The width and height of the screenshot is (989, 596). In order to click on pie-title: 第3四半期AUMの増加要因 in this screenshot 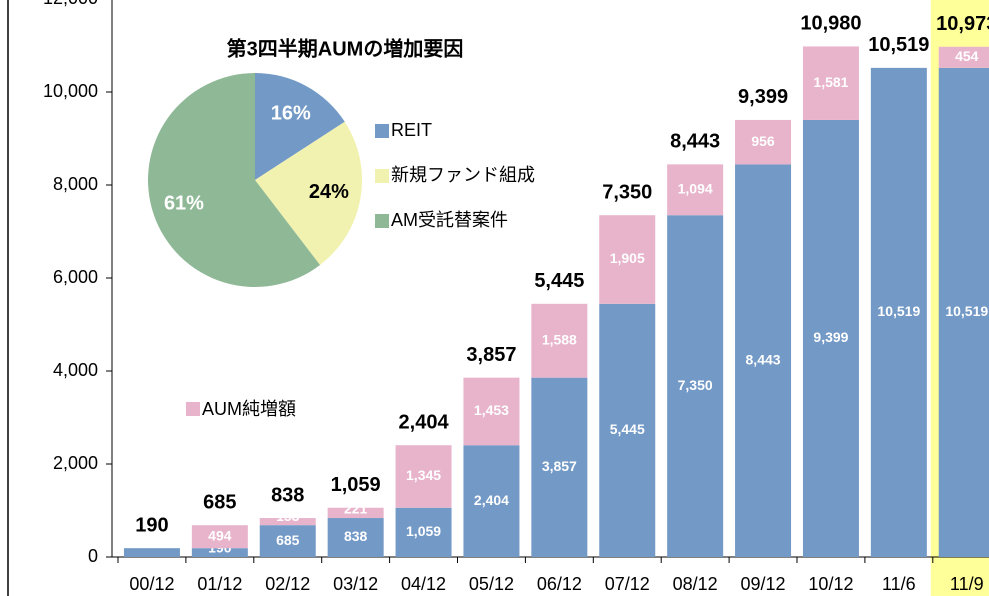, I will do `click(345, 48)`.